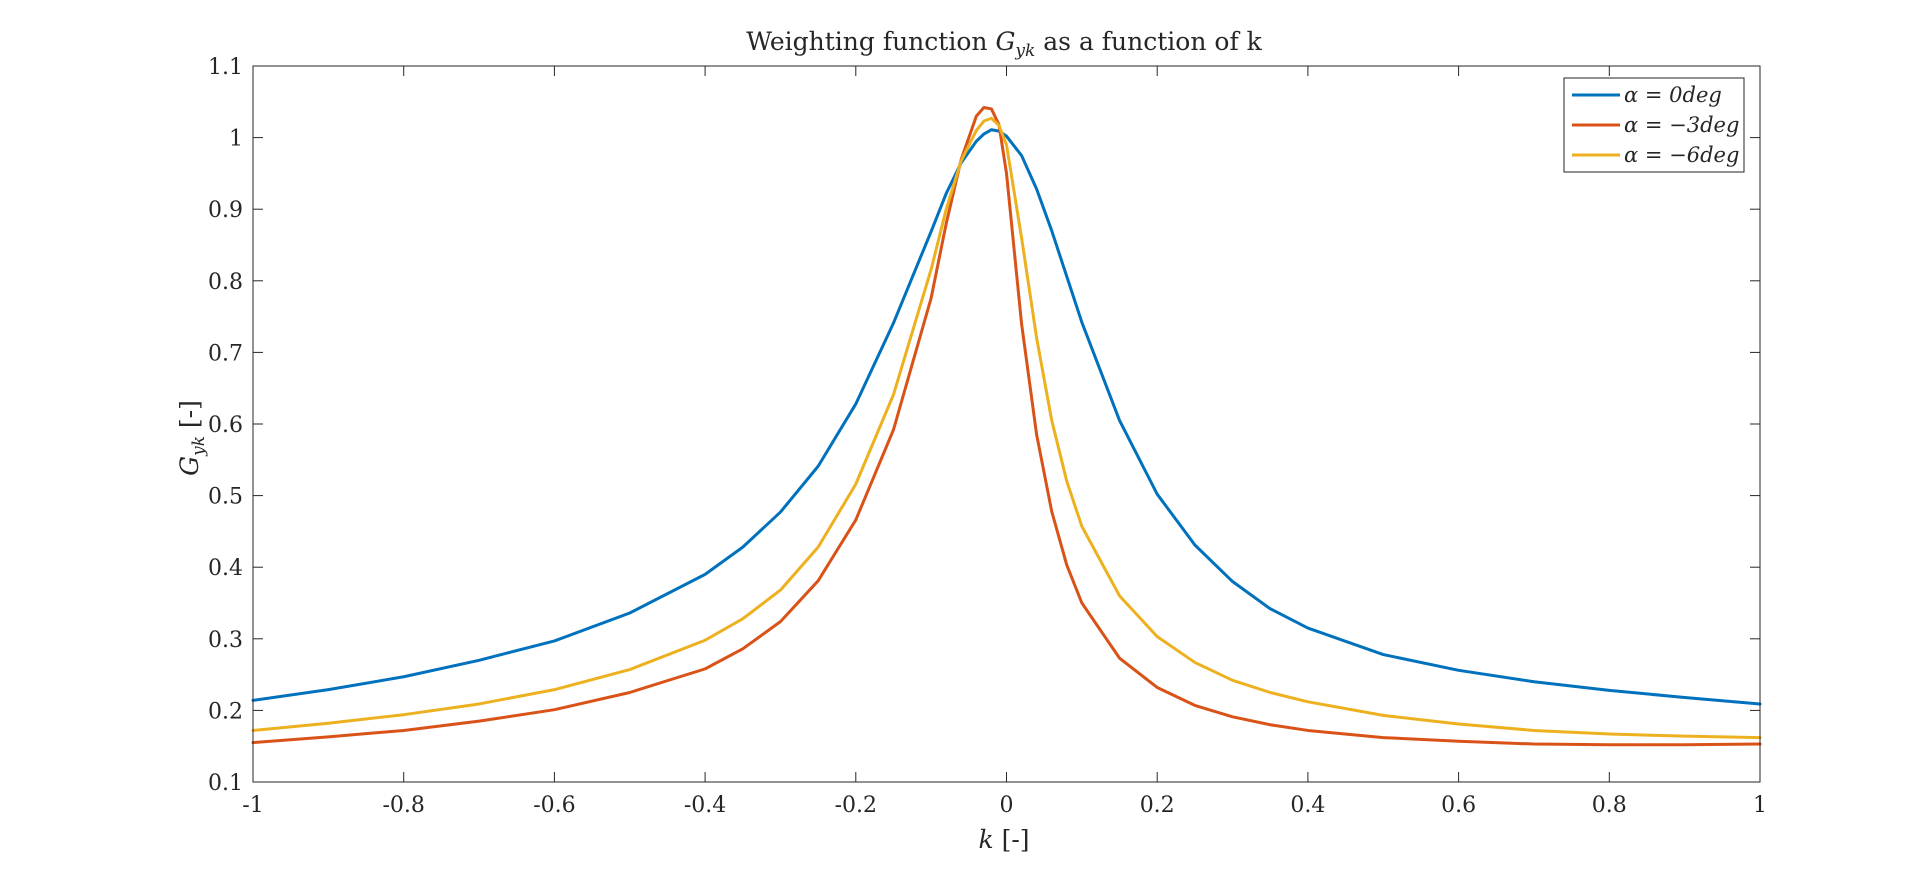 This screenshot has width=1920, height=869. What do you see at coordinates (554, 805) in the screenshot?
I see `x-tick-label: -0.6` at bounding box center [554, 805].